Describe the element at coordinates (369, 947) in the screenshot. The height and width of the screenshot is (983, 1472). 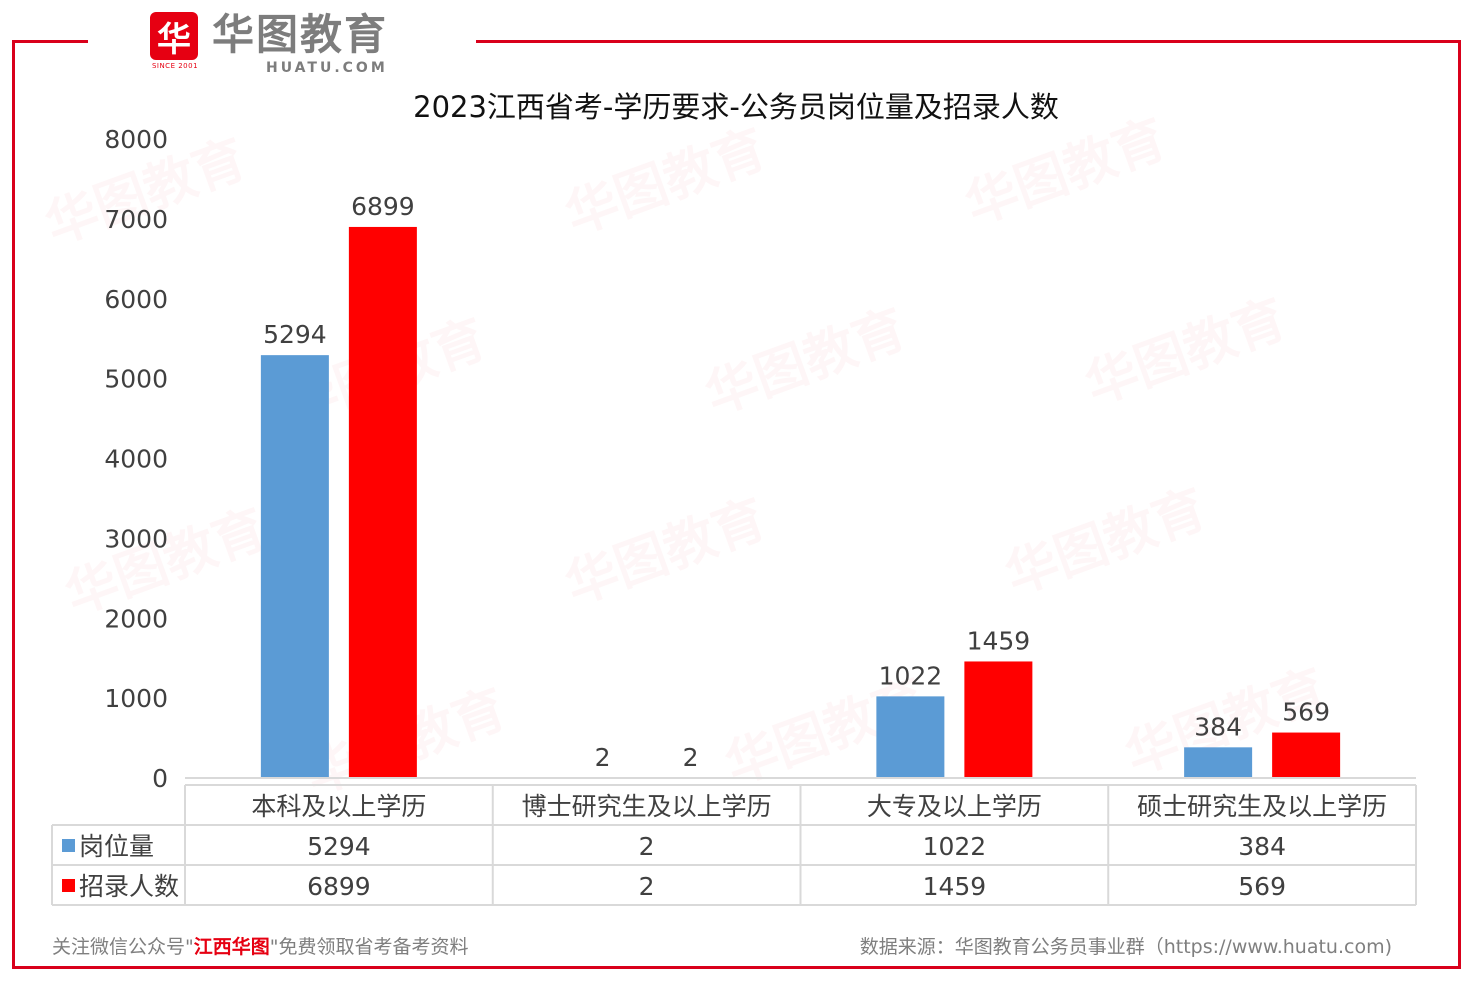
I see `footer-wechat-suffix: "免费领取省考备考资料` at that location.